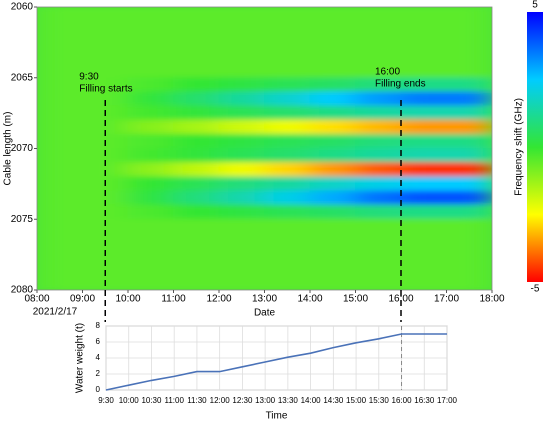 This screenshot has height=424, width=550. Describe the element at coordinates (400, 84) in the screenshot. I see `annotation-text: Filling ends` at that location.